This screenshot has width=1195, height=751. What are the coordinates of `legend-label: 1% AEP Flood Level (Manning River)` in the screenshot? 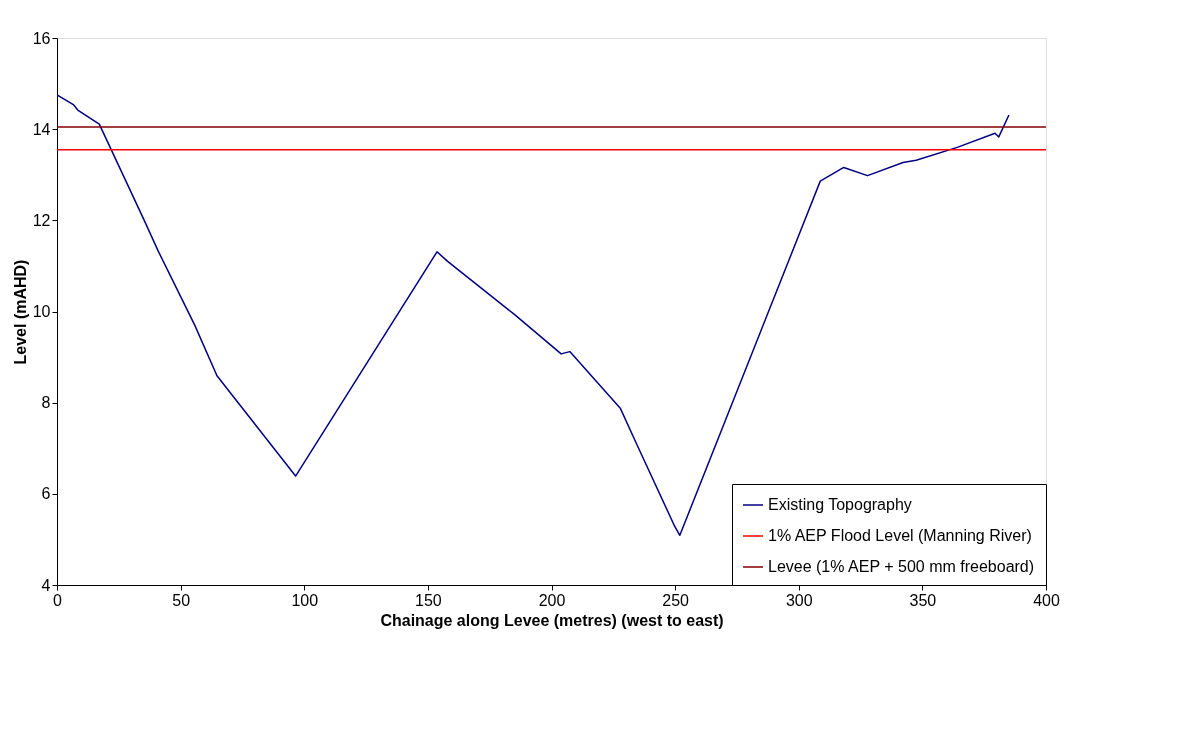 It's located at (900, 535).